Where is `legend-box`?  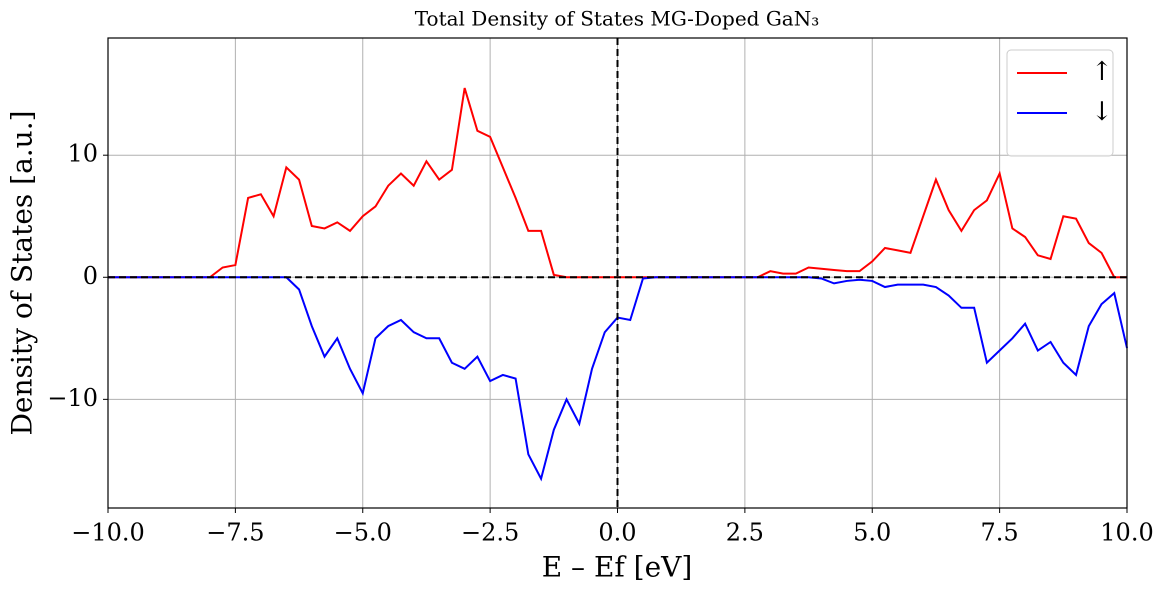 legend-box is located at coordinates (1060, 103).